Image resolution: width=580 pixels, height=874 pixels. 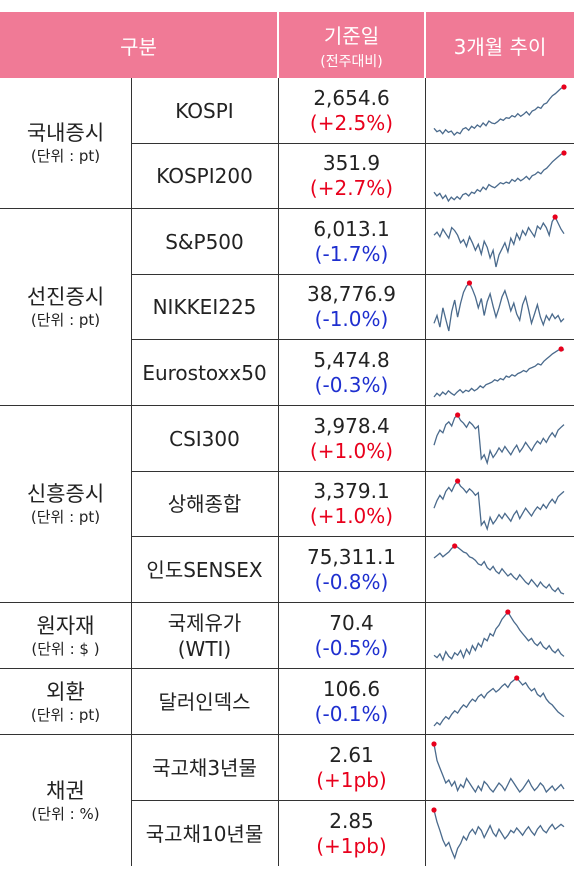 What do you see at coordinates (351, 556) in the screenshot?
I see `index-value: 75,311.1` at bounding box center [351, 556].